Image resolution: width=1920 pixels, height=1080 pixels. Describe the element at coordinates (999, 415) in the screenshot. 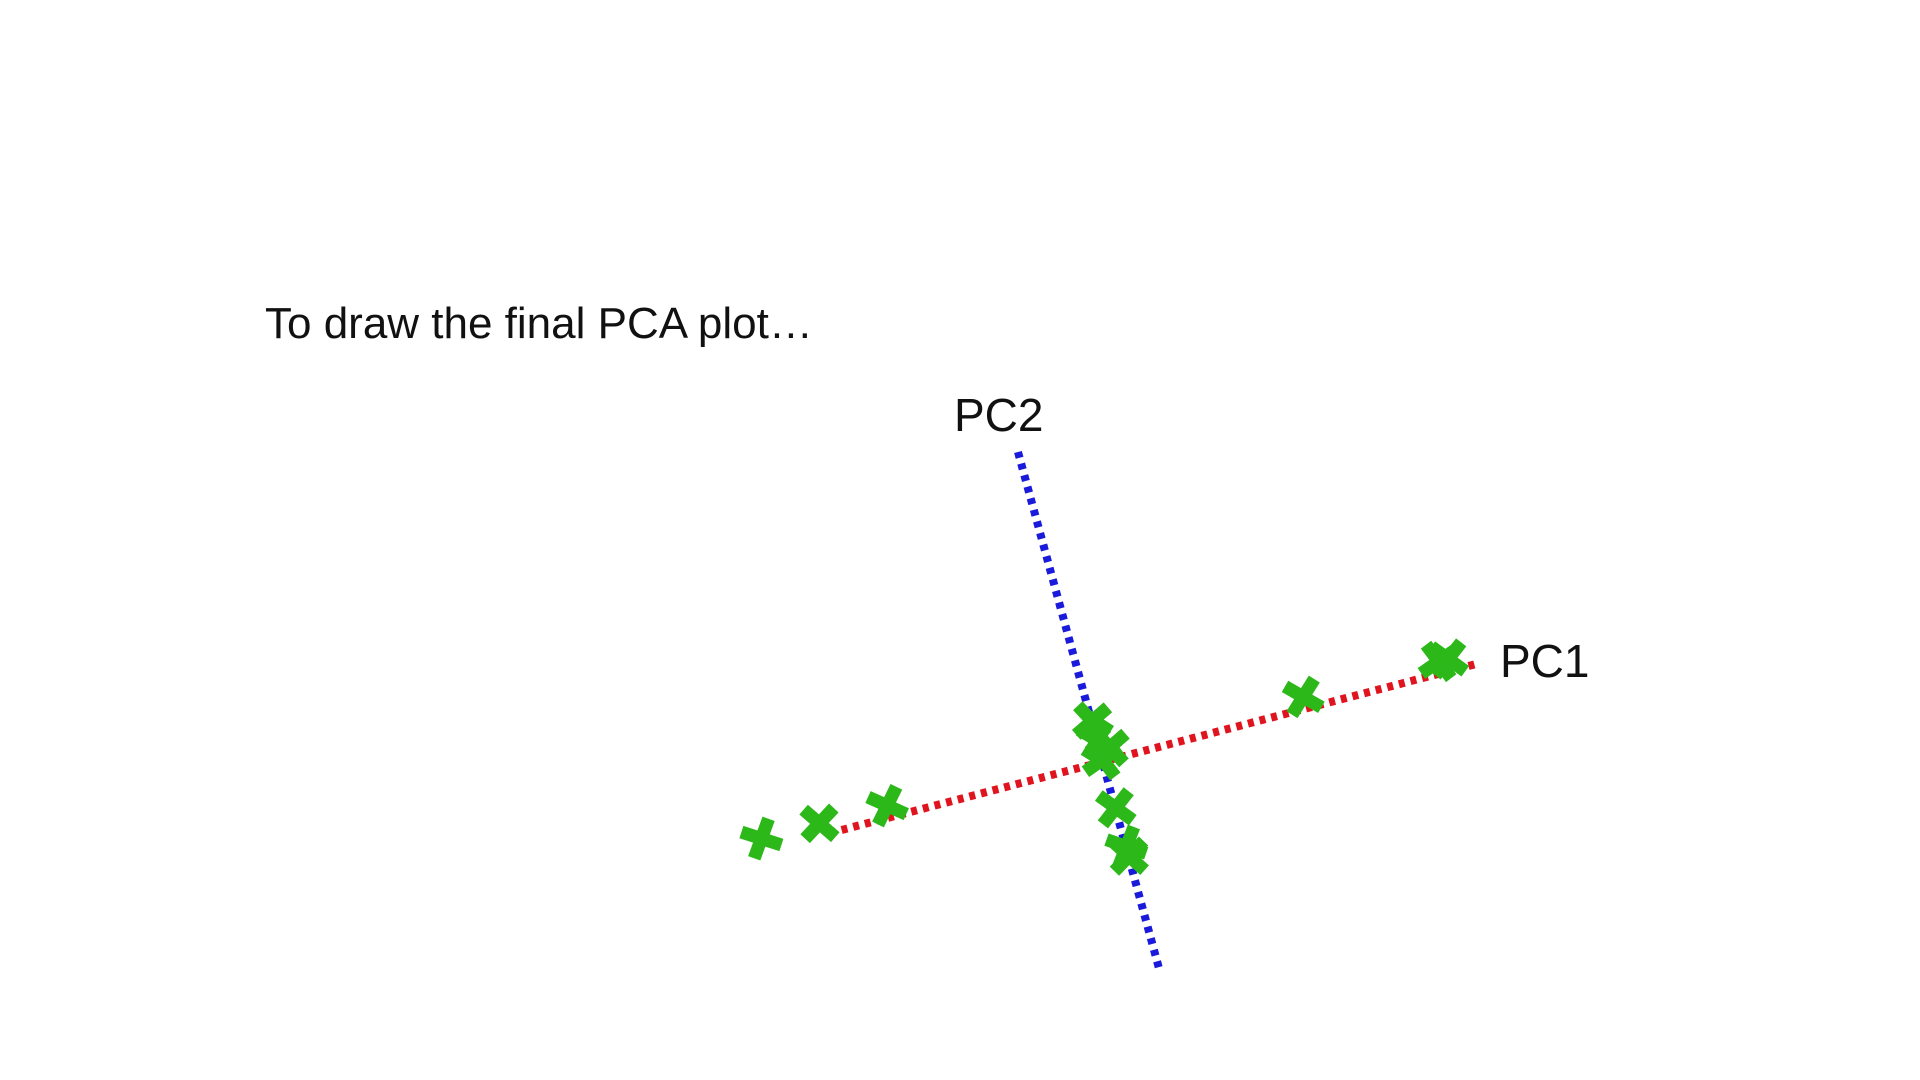

I see `pc2-axis-label: PC2` at that location.